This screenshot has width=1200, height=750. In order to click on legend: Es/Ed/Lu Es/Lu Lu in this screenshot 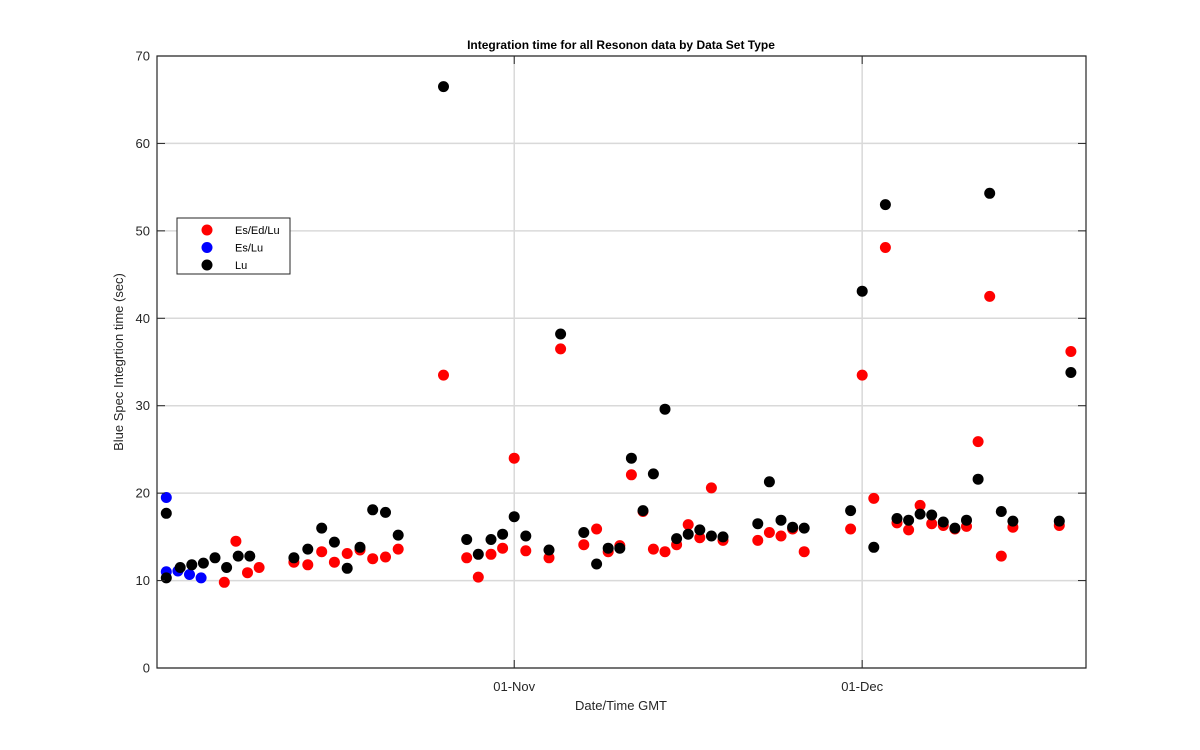, I will do `click(233, 246)`.